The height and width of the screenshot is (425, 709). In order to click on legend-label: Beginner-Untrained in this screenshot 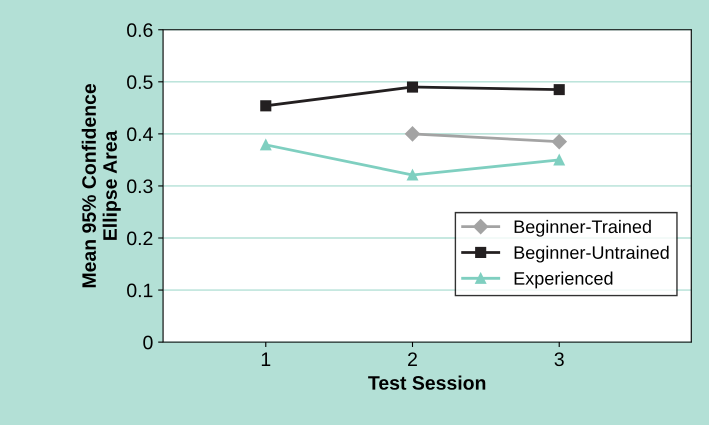, I will do `click(591, 254)`.